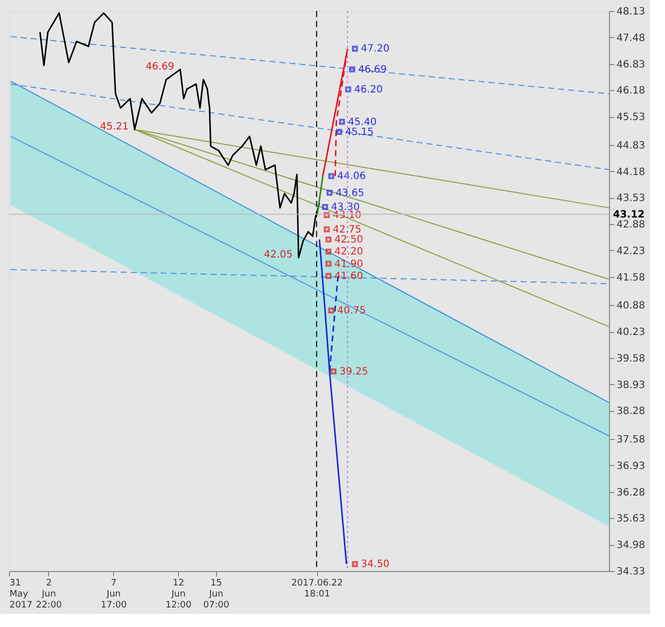 The height and width of the screenshot is (627, 665). I want to click on y-tick-label: 38.93, so click(631, 385).